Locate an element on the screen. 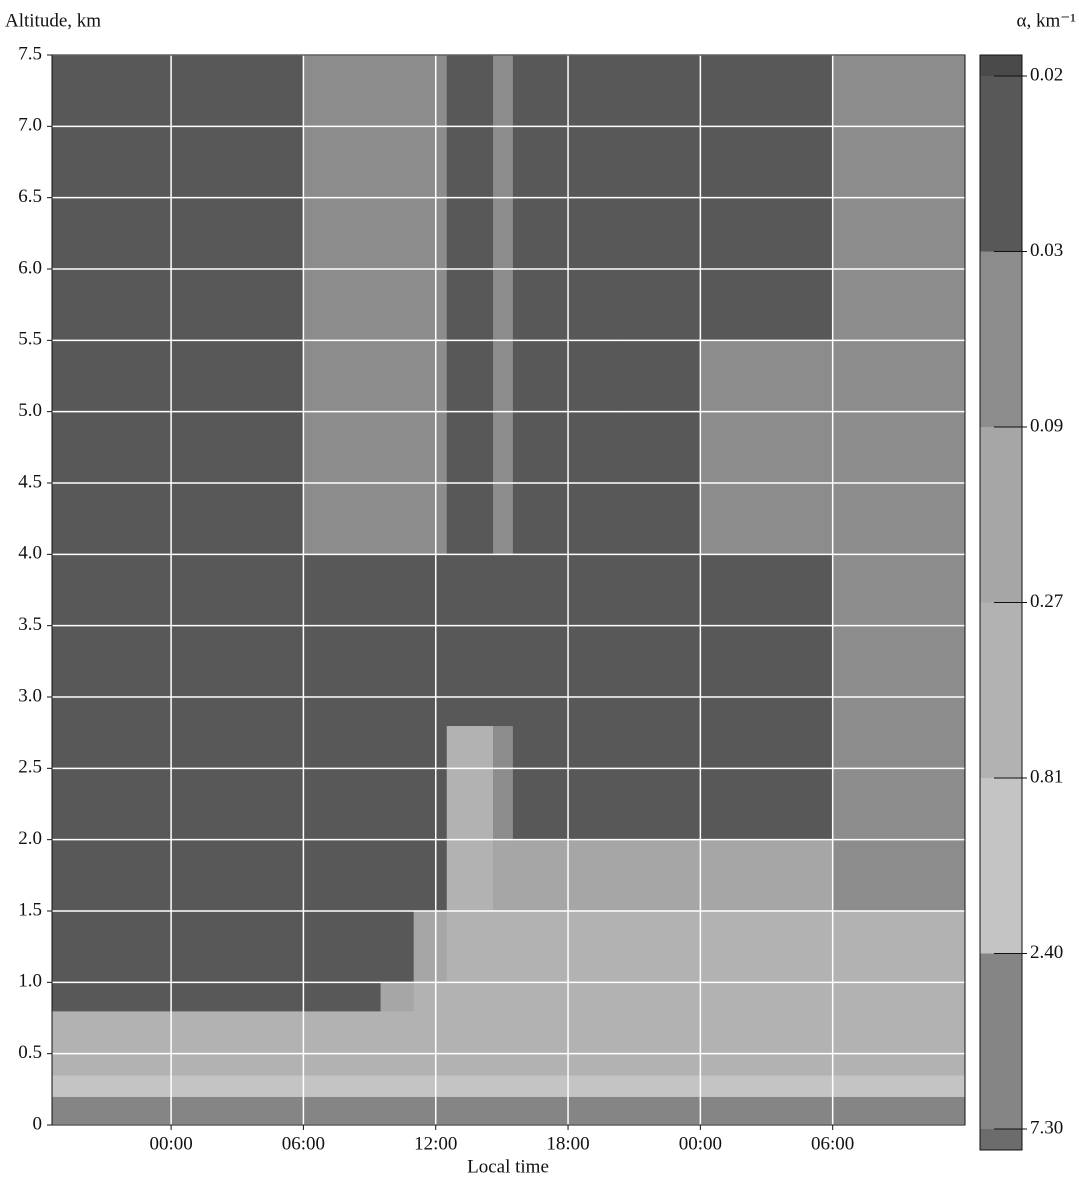 The width and height of the screenshot is (1079, 1182). x-axis-label: Local time is located at coordinates (508, 1166).